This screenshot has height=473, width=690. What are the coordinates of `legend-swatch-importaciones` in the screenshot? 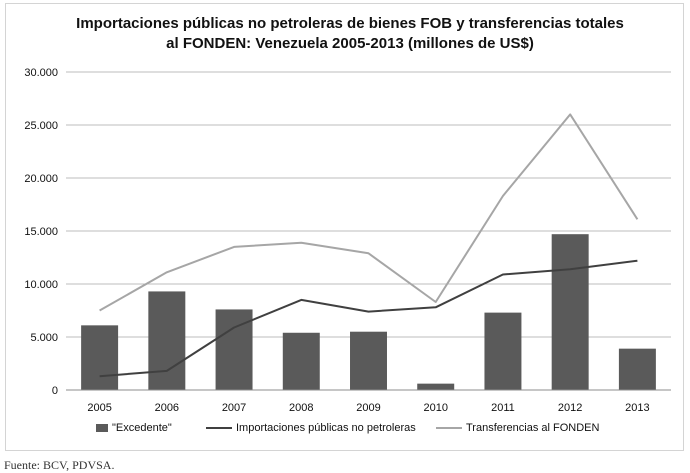 It's located at (219, 428).